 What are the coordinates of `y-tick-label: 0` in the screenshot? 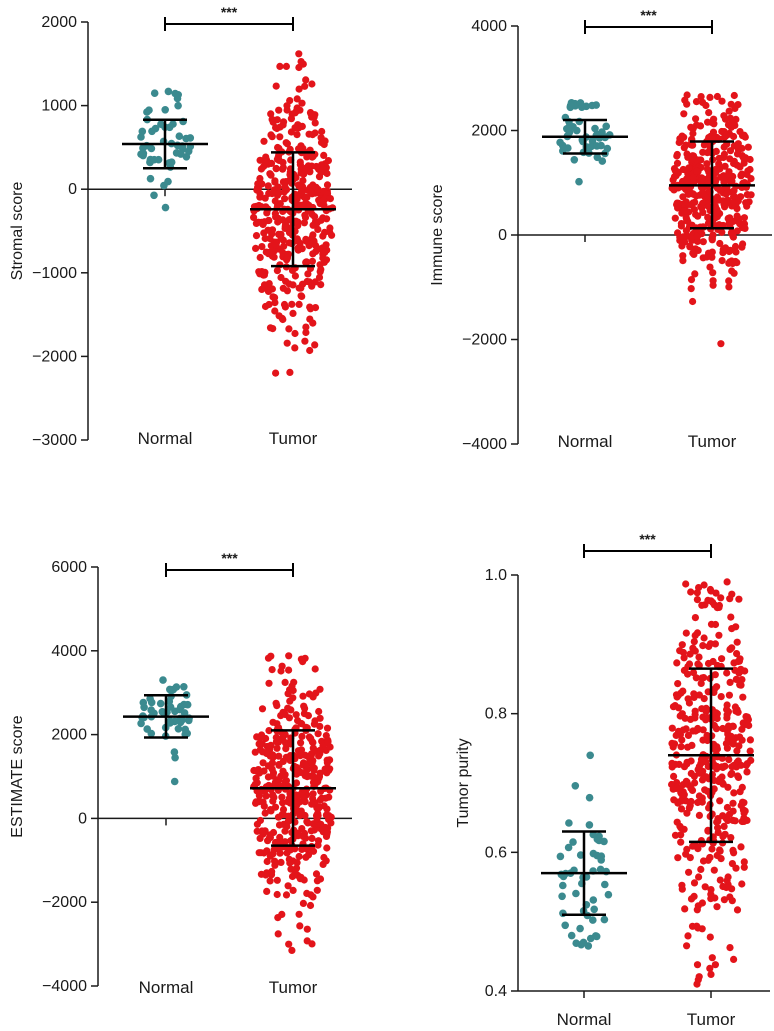 It's located at (82, 818).